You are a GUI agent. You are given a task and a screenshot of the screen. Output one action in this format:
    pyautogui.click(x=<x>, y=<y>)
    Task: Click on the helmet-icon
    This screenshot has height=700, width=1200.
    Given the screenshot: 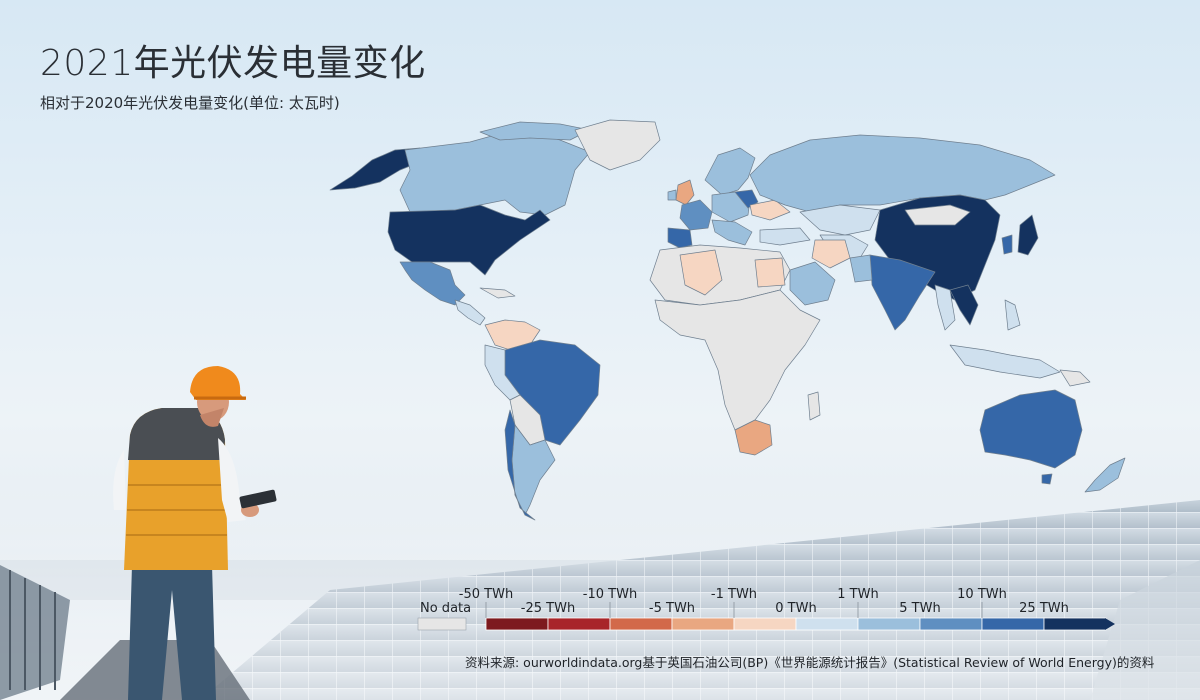 What is the action you would take?
    pyautogui.click(x=218, y=383)
    